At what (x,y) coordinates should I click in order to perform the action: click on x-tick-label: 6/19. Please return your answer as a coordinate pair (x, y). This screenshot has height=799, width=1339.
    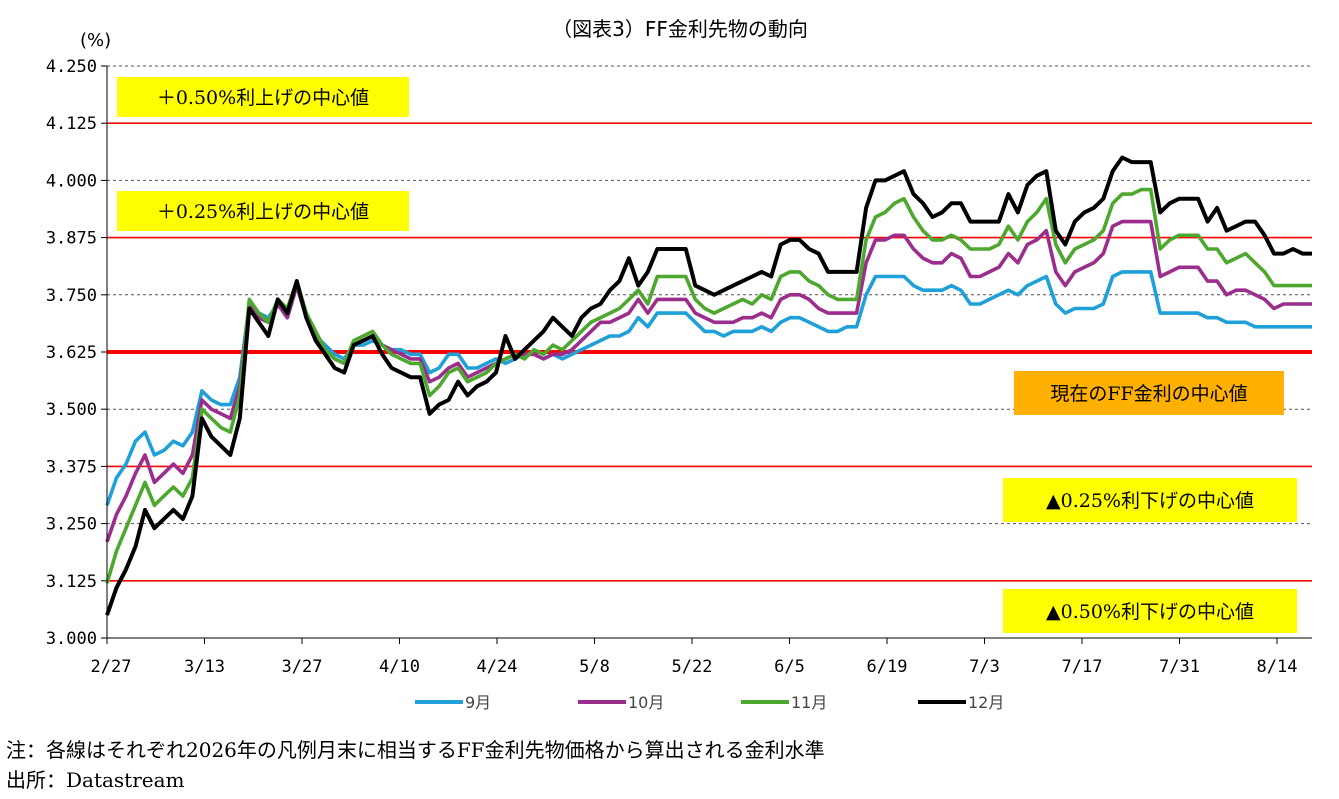
    Looking at the image, I should click on (887, 667).